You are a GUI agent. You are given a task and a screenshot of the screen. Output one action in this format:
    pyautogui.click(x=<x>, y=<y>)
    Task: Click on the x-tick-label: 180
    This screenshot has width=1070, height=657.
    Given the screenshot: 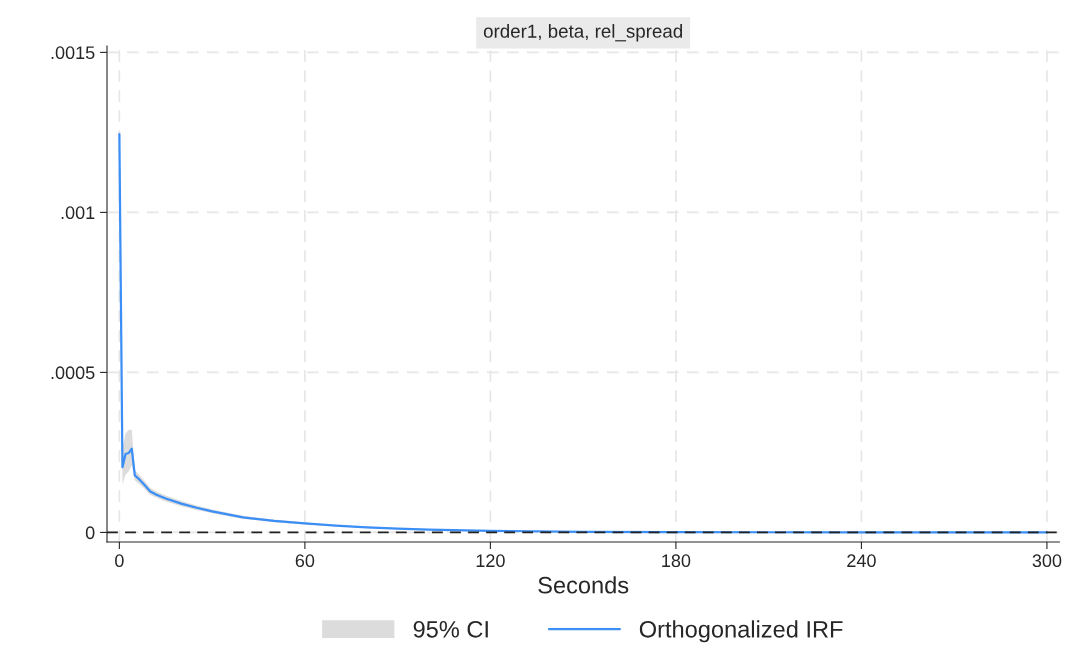 What is the action you would take?
    pyautogui.click(x=676, y=561)
    